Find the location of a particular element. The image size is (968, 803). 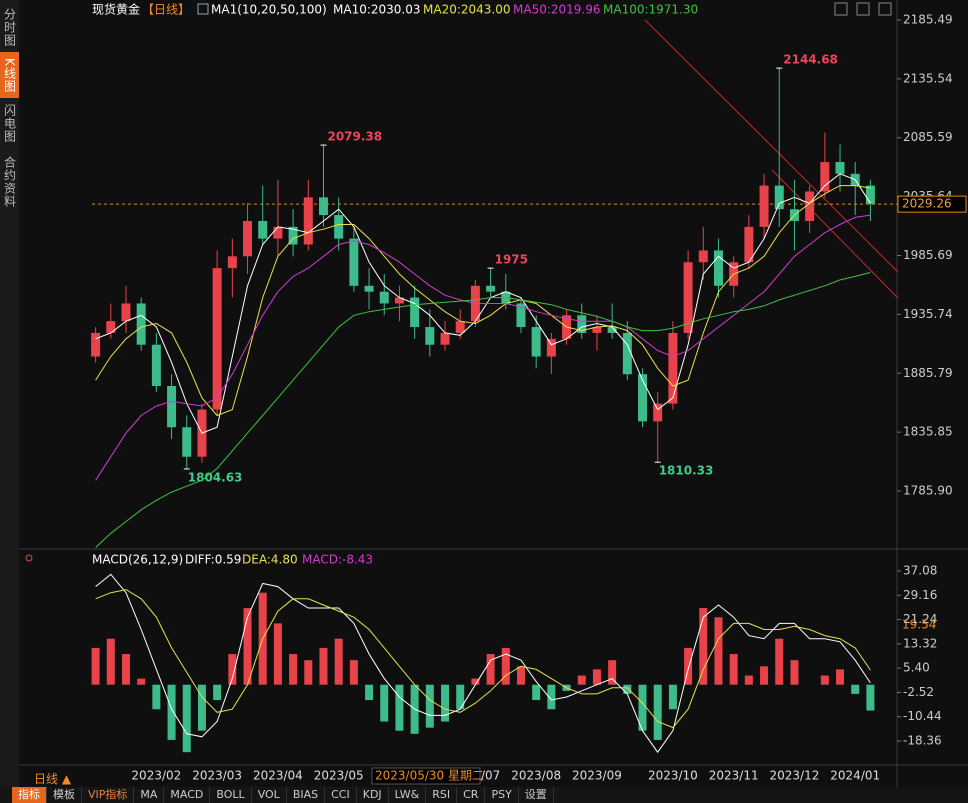

bottom-tab: KDJ is located at coordinates (373, 795).